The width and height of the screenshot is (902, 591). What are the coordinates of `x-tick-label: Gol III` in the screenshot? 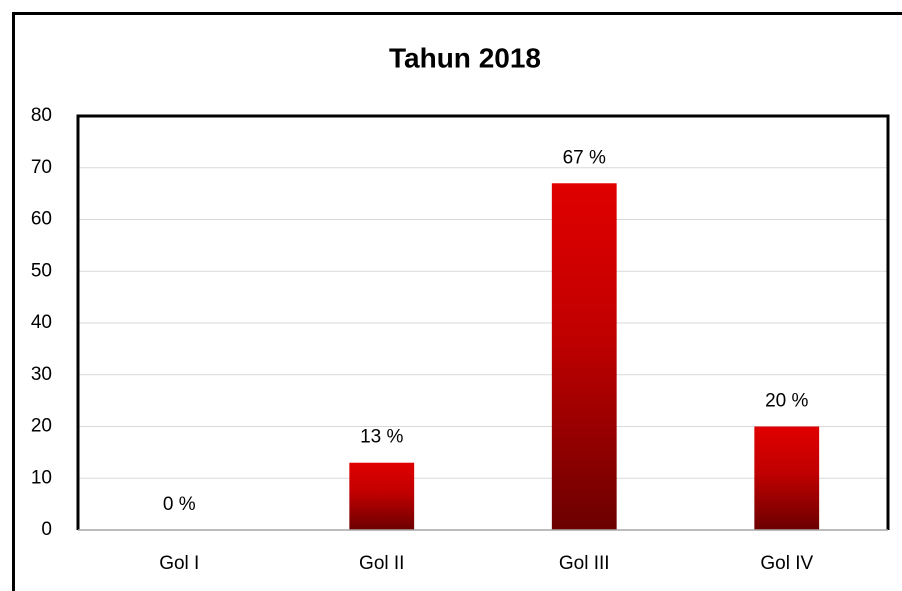 It's located at (584, 563).